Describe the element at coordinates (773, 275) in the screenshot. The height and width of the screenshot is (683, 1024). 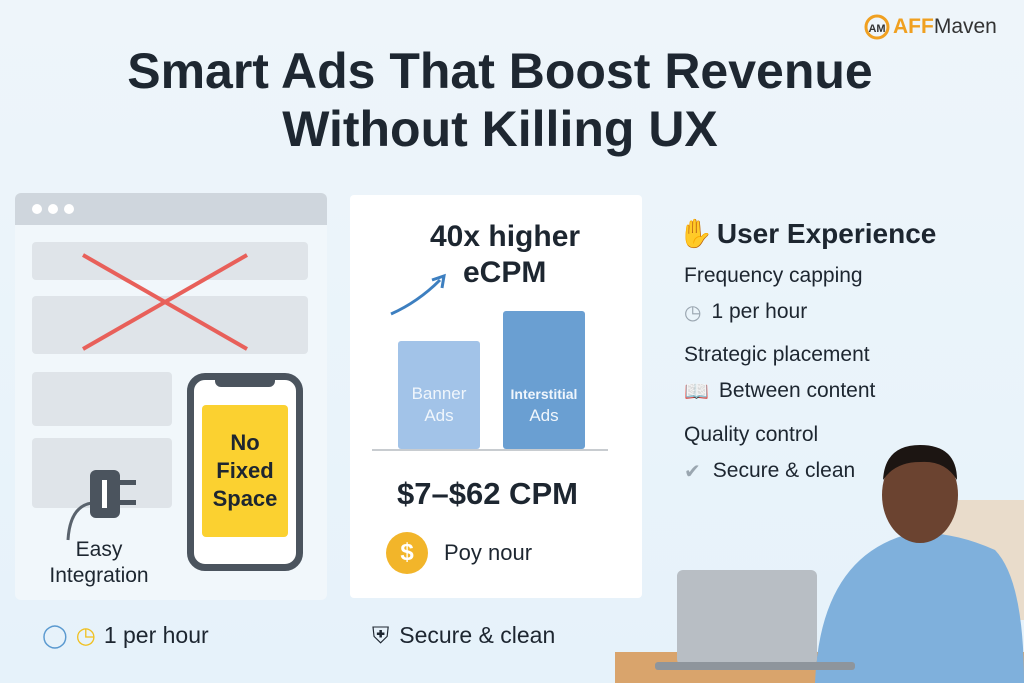
I see `ux-item-title: Frequency capping` at that location.